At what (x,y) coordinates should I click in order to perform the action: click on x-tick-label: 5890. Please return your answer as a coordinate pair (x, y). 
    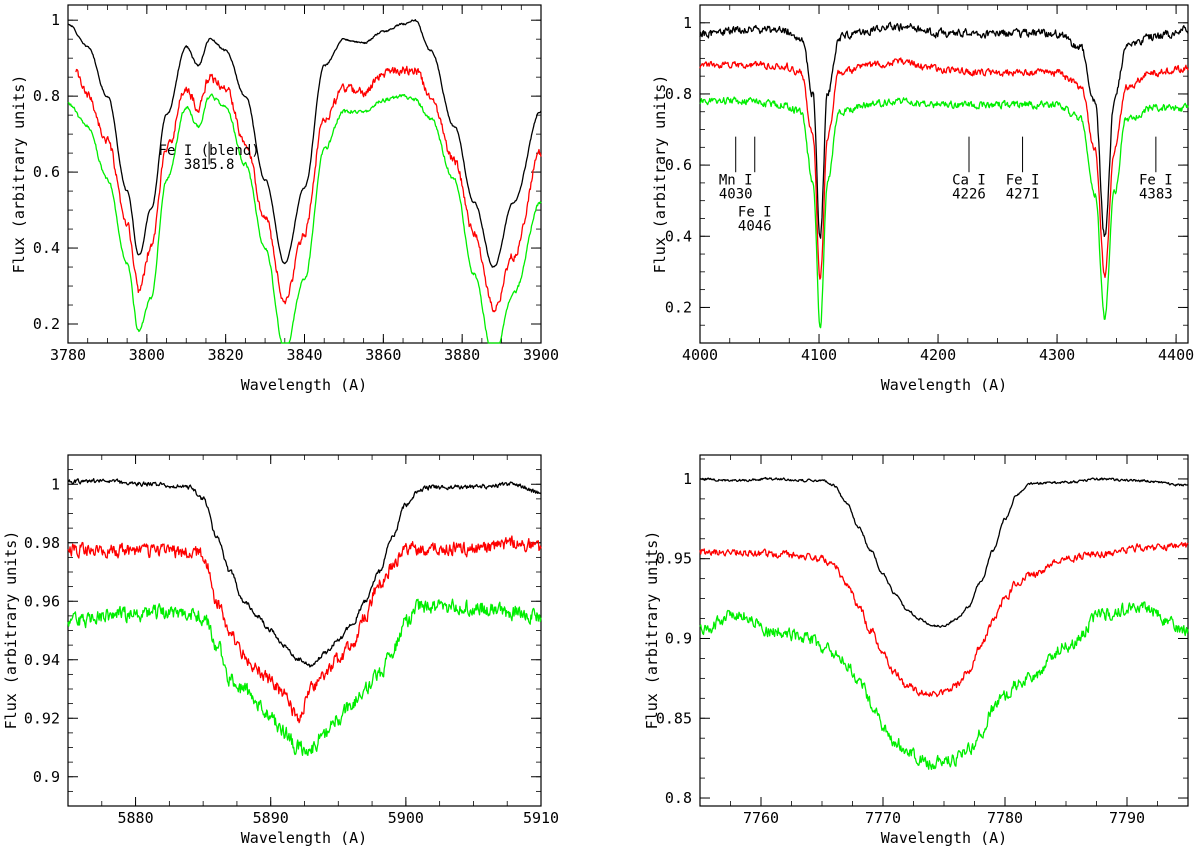
    Looking at the image, I should click on (271, 818).